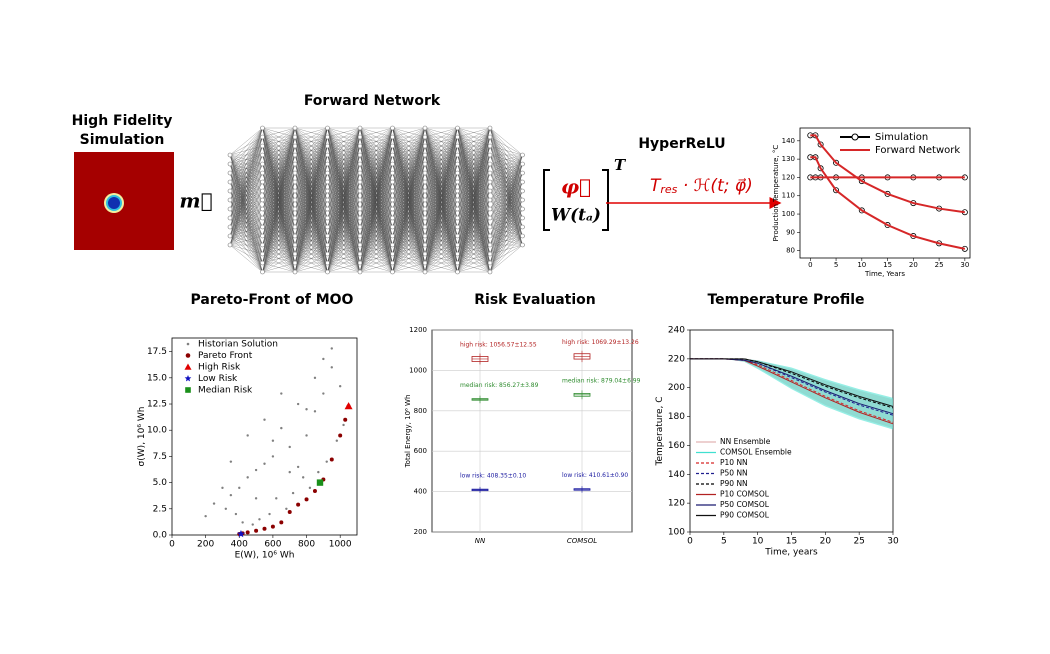 Image resolution: width=1050 pixels, height=654 pixels. I want to click on bracket, so click(576, 200).